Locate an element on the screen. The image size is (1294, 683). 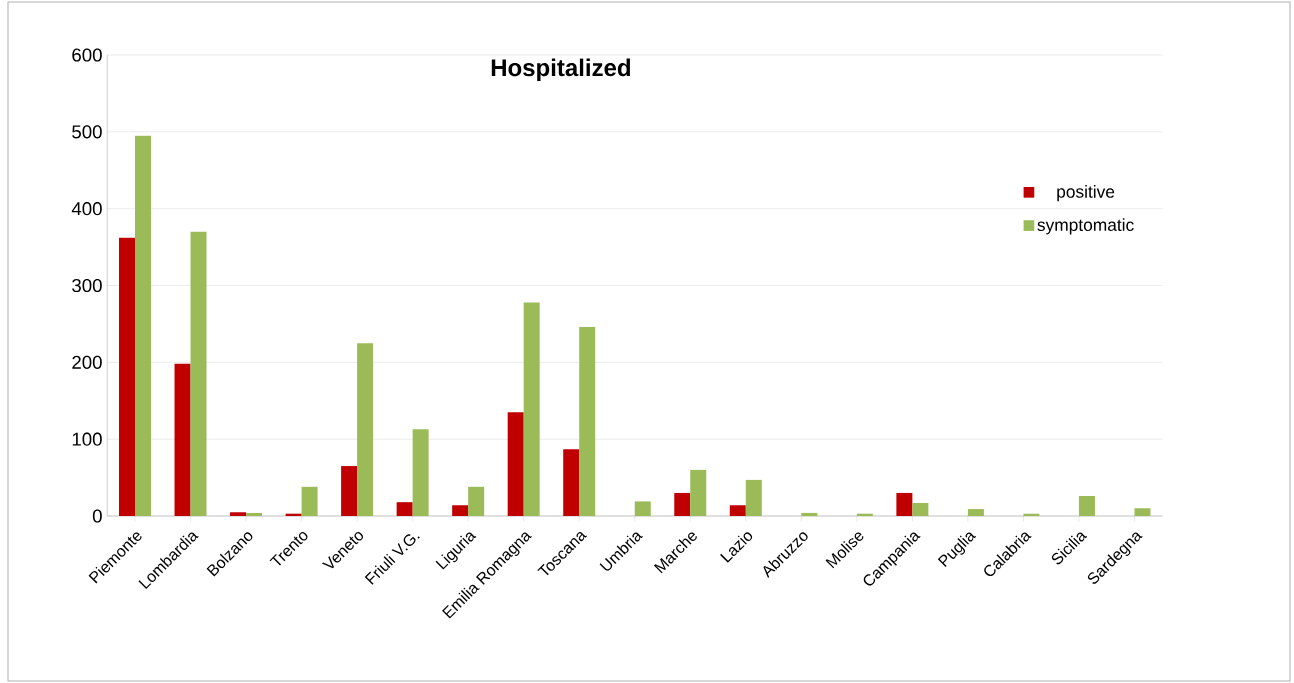
y-tick-label: 0 is located at coordinates (97, 516).